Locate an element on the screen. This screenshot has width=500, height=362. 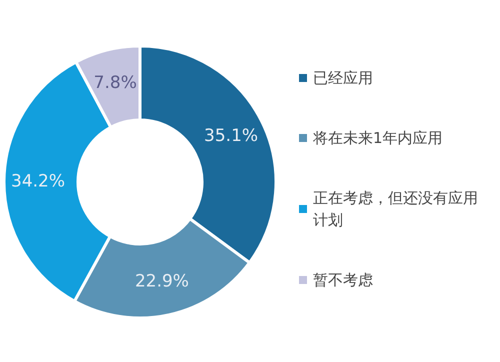
legend-label: 将在未来1年内应用 is located at coordinates (377, 138).